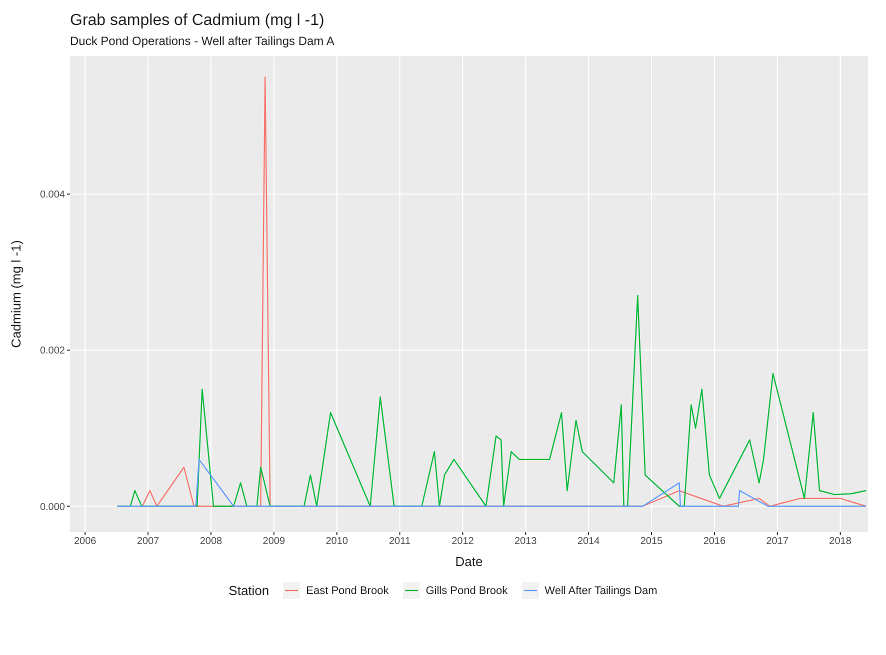  Describe the element at coordinates (85, 542) in the screenshot. I see `x-tick-label: 2006` at that location.